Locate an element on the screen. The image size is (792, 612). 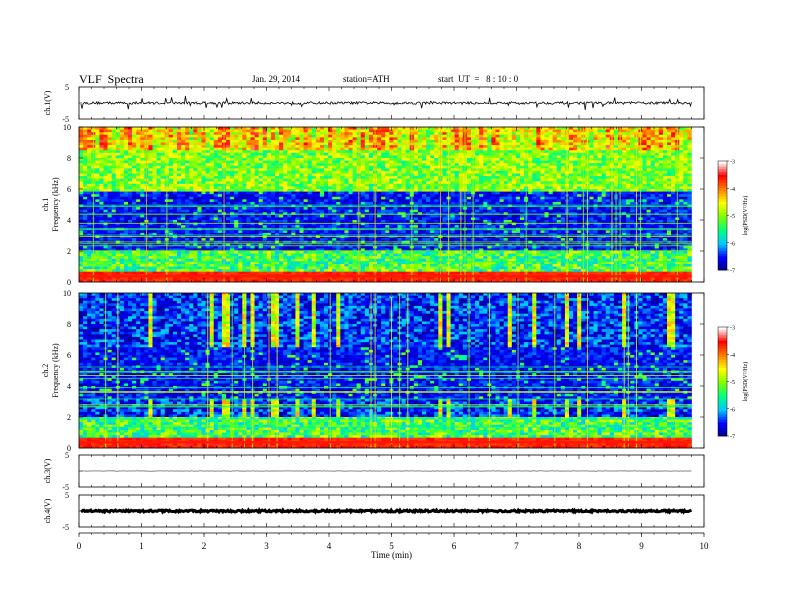
ch1-spectrogram-ytick-label: 8 is located at coordinates (69, 158).